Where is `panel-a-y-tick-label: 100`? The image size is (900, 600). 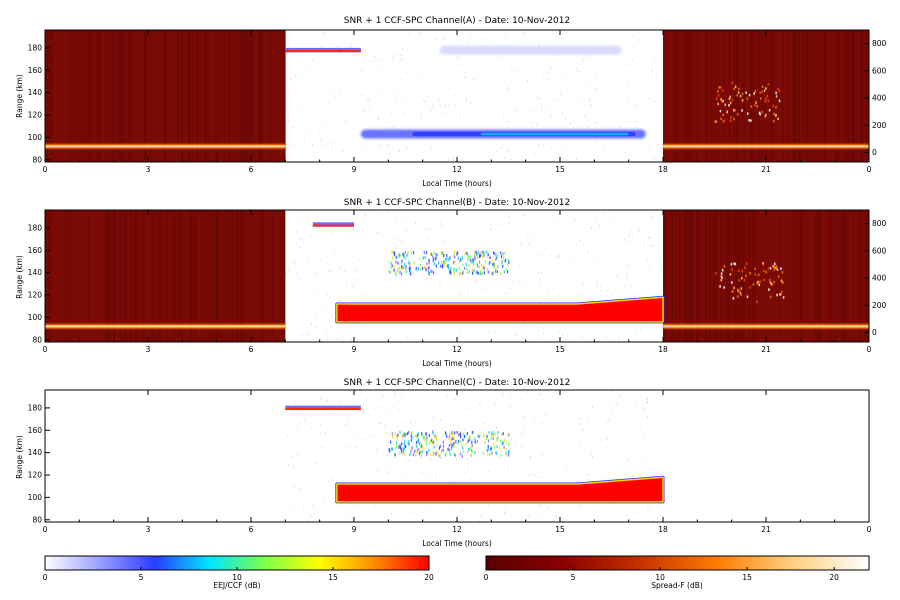
panel-a-y-tick-label: 100 is located at coordinates (35, 137).